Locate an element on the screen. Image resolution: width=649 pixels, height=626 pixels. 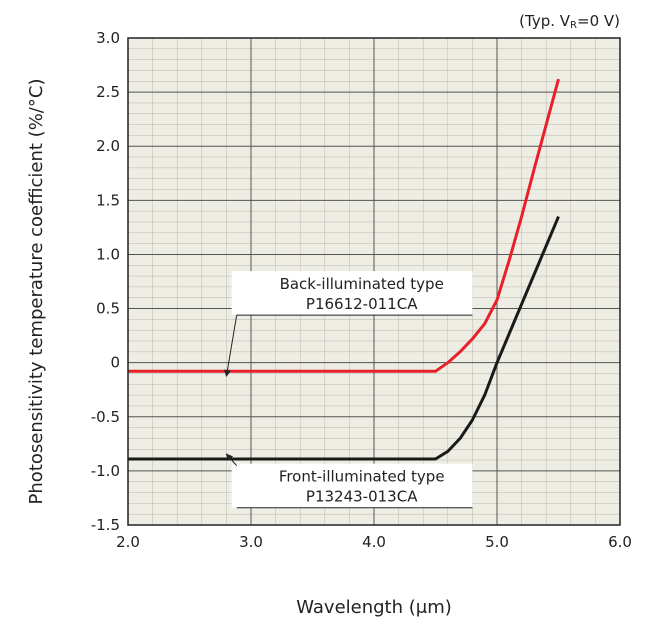
x-tick-label: 5.0 is located at coordinates (497, 542).